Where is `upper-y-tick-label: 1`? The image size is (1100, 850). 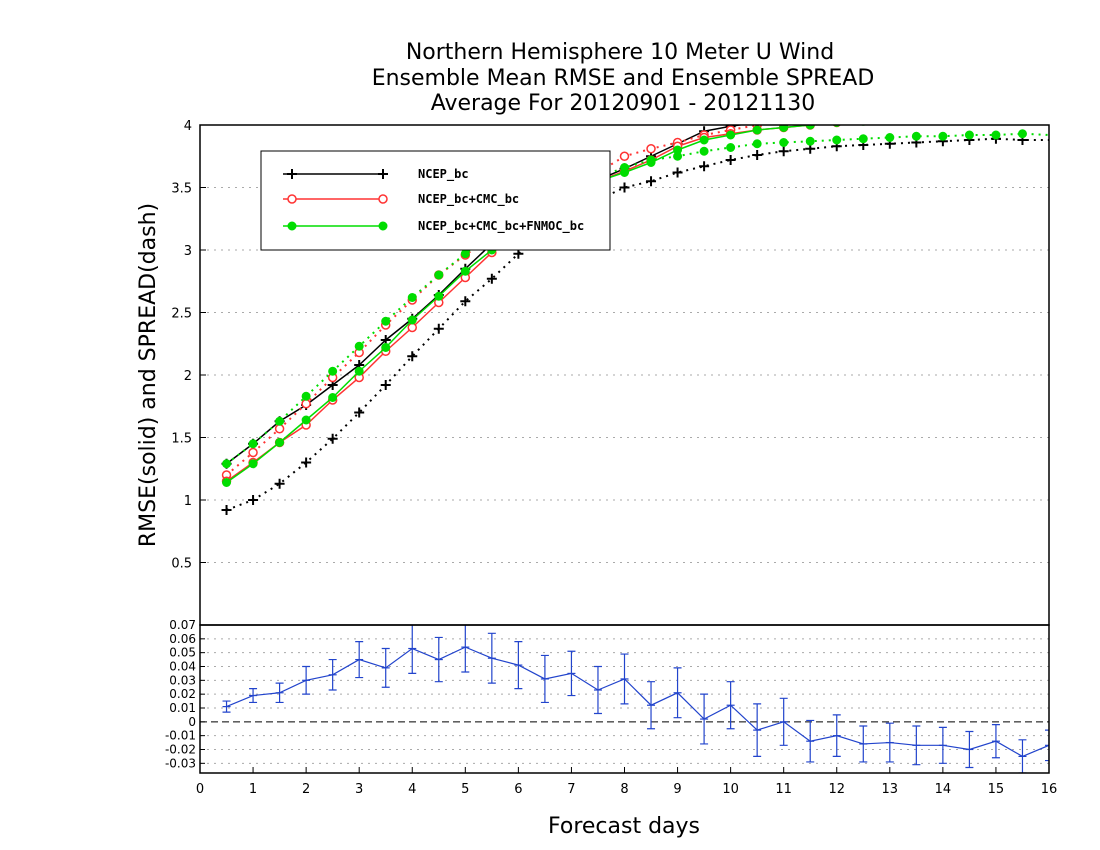
upper-y-tick-label: 1 is located at coordinates (188, 501).